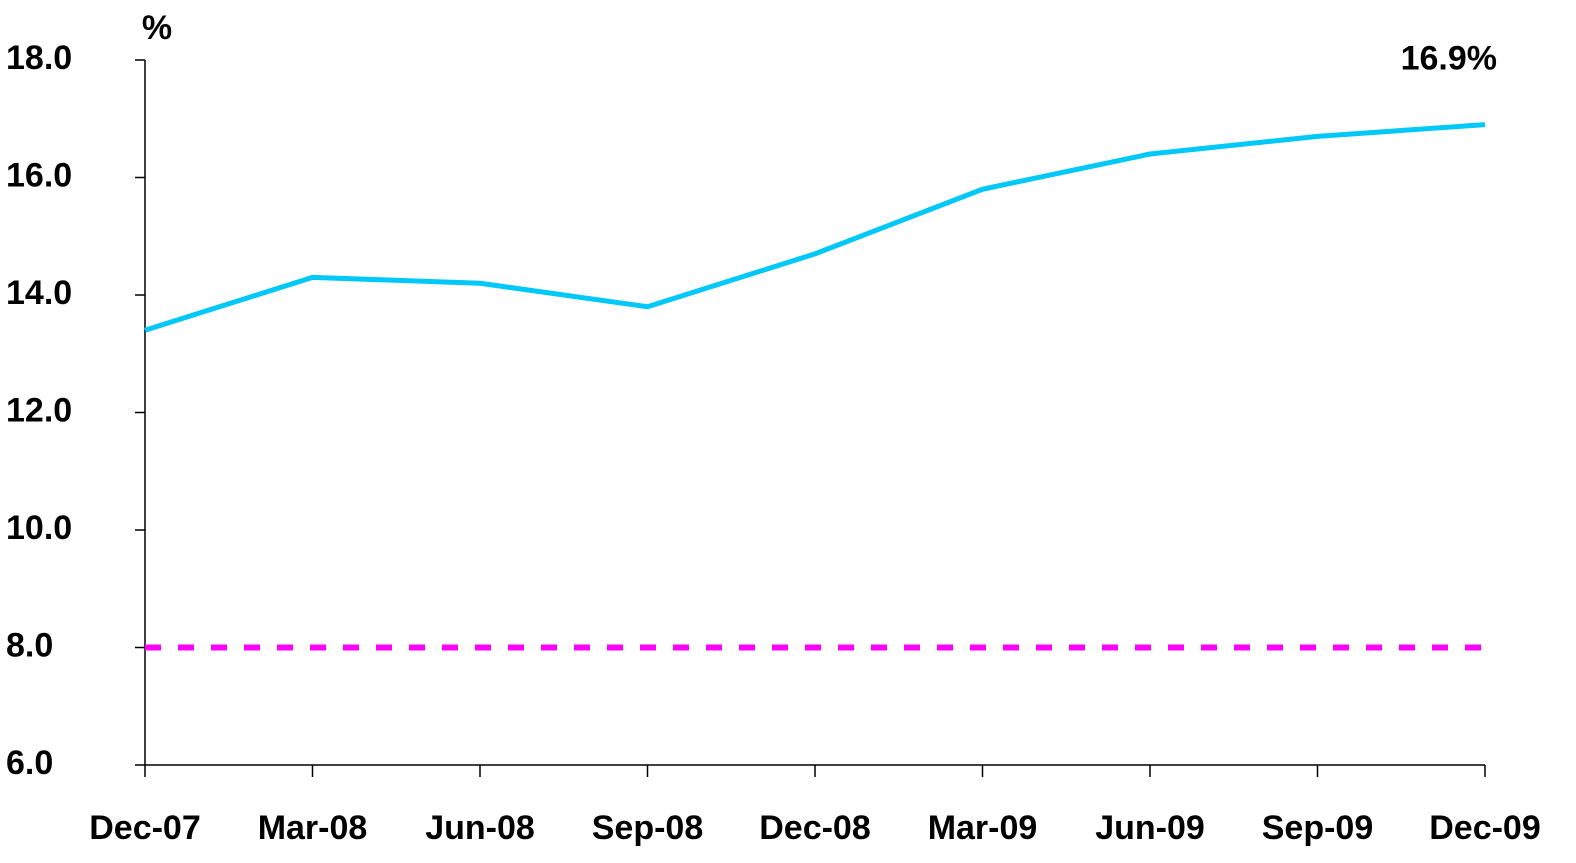 The image size is (1576, 863). I want to click on x-tick-label: Mar-08, so click(313, 828).